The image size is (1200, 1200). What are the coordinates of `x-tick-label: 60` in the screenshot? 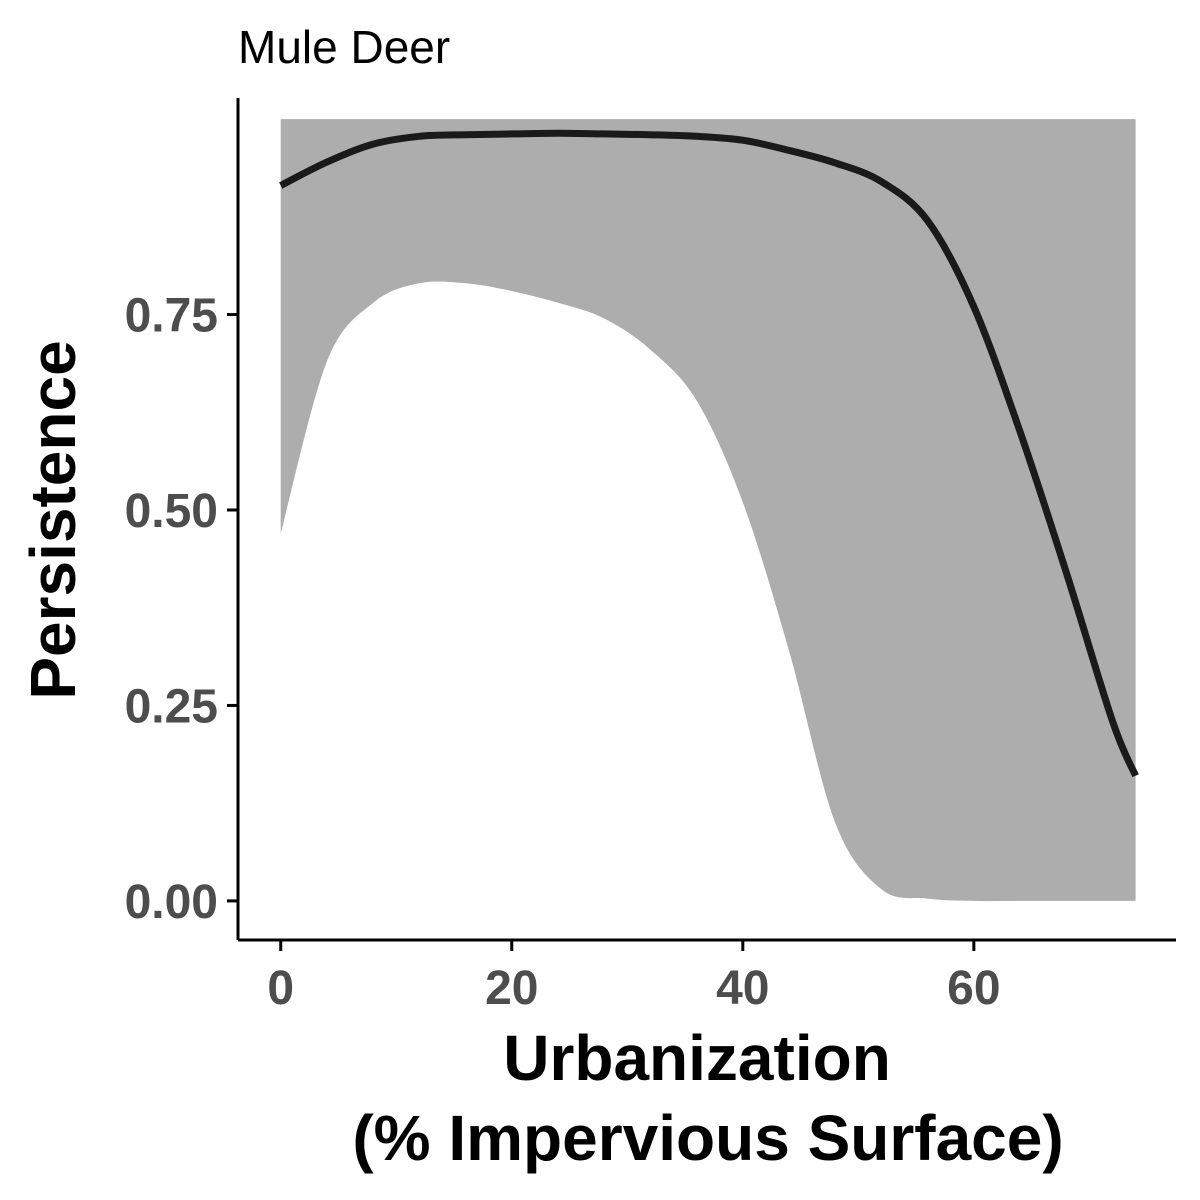 It's located at (973, 988).